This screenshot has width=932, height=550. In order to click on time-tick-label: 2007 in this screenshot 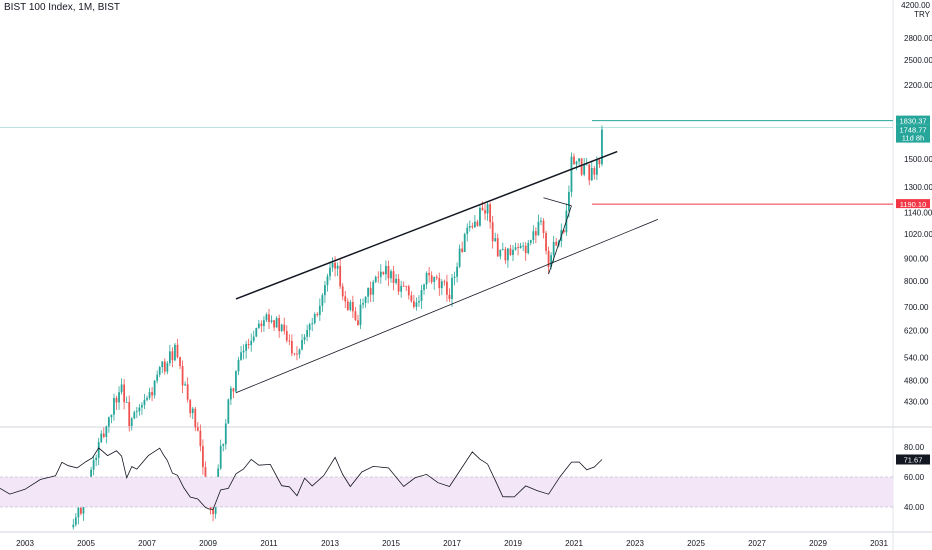, I will do `click(147, 543)`.